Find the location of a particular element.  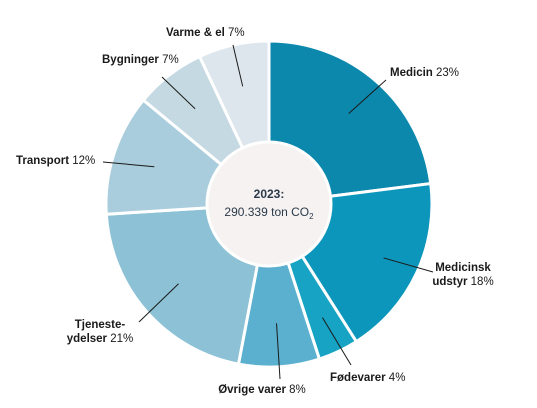

slice-label-value: 4% is located at coordinates (396, 378).